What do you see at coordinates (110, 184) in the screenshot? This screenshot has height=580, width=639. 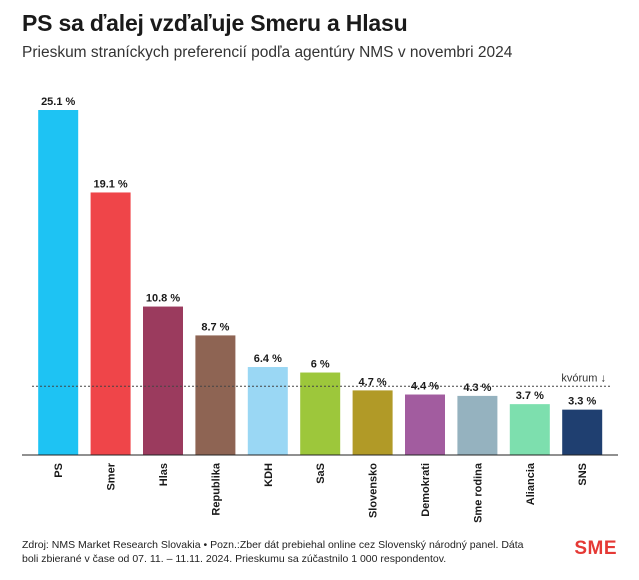 I see `data-label: 19.1 %` at bounding box center [110, 184].